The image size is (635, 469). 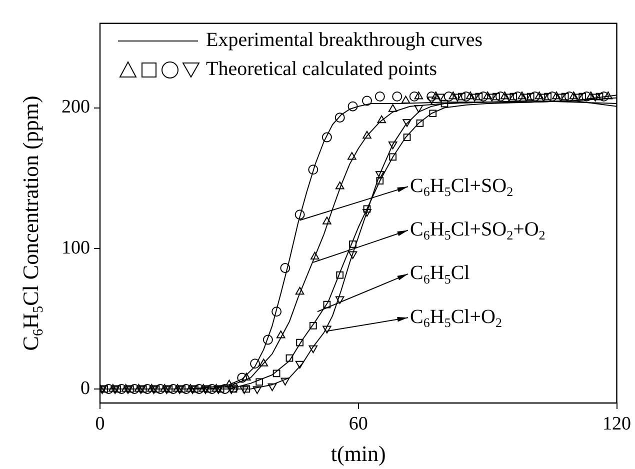 I want to click on x-tick-label: 60, so click(x=358, y=423).